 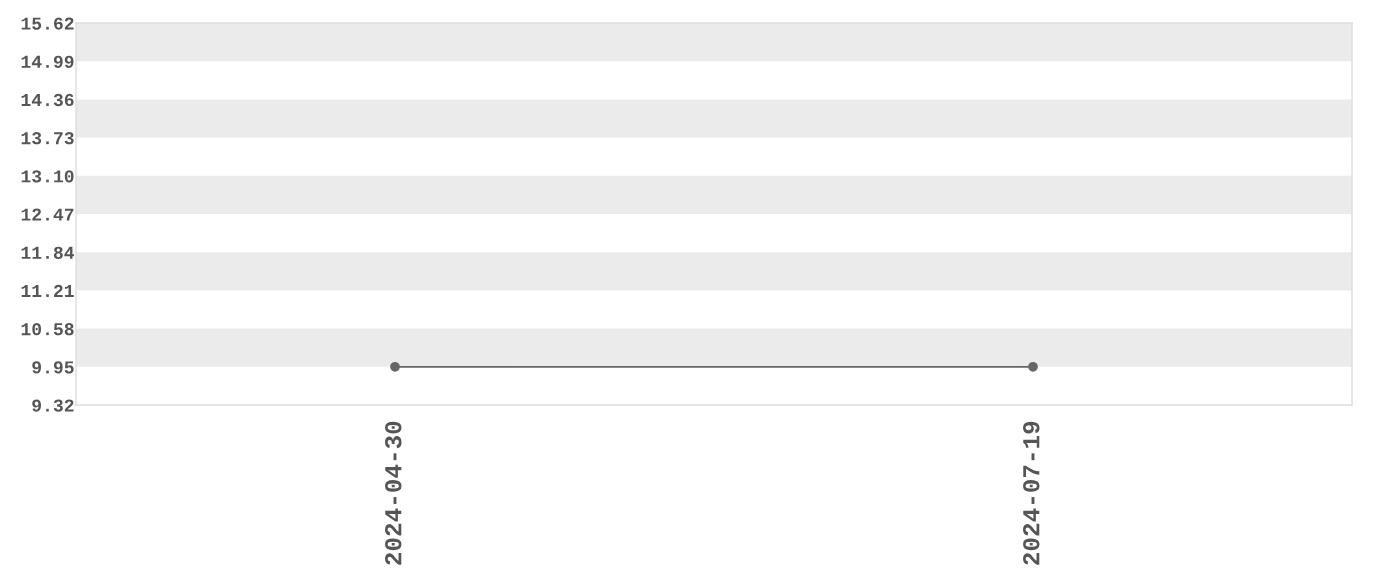 What do you see at coordinates (53, 367) in the screenshot?
I see `y-tick-label: 9.95` at bounding box center [53, 367].